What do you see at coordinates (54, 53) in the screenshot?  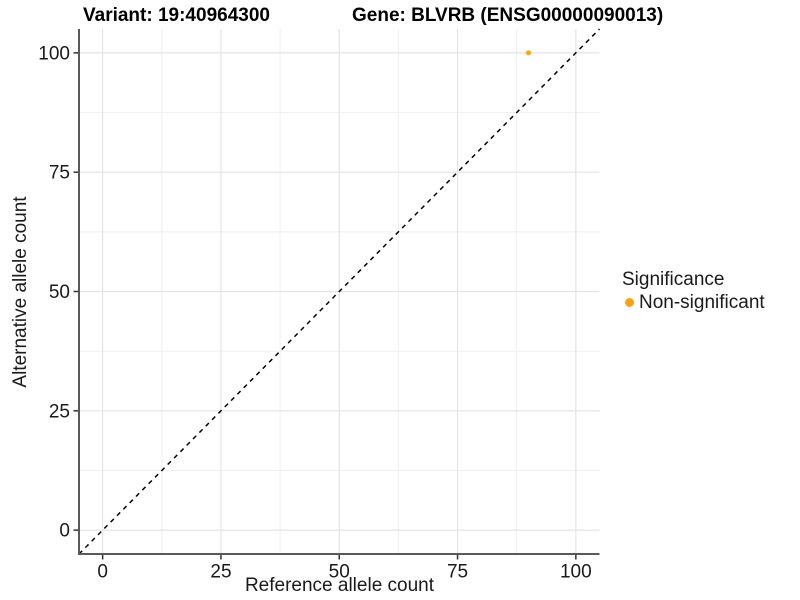 I see `y-tick-label: 100` at bounding box center [54, 53].